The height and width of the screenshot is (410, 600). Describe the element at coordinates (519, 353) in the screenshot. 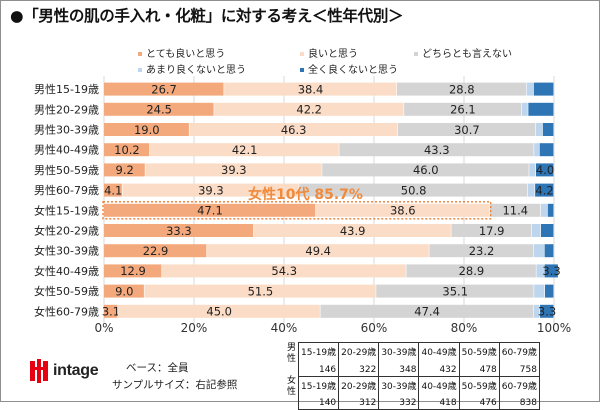

I see `table-cell: 60-79歳` at that location.